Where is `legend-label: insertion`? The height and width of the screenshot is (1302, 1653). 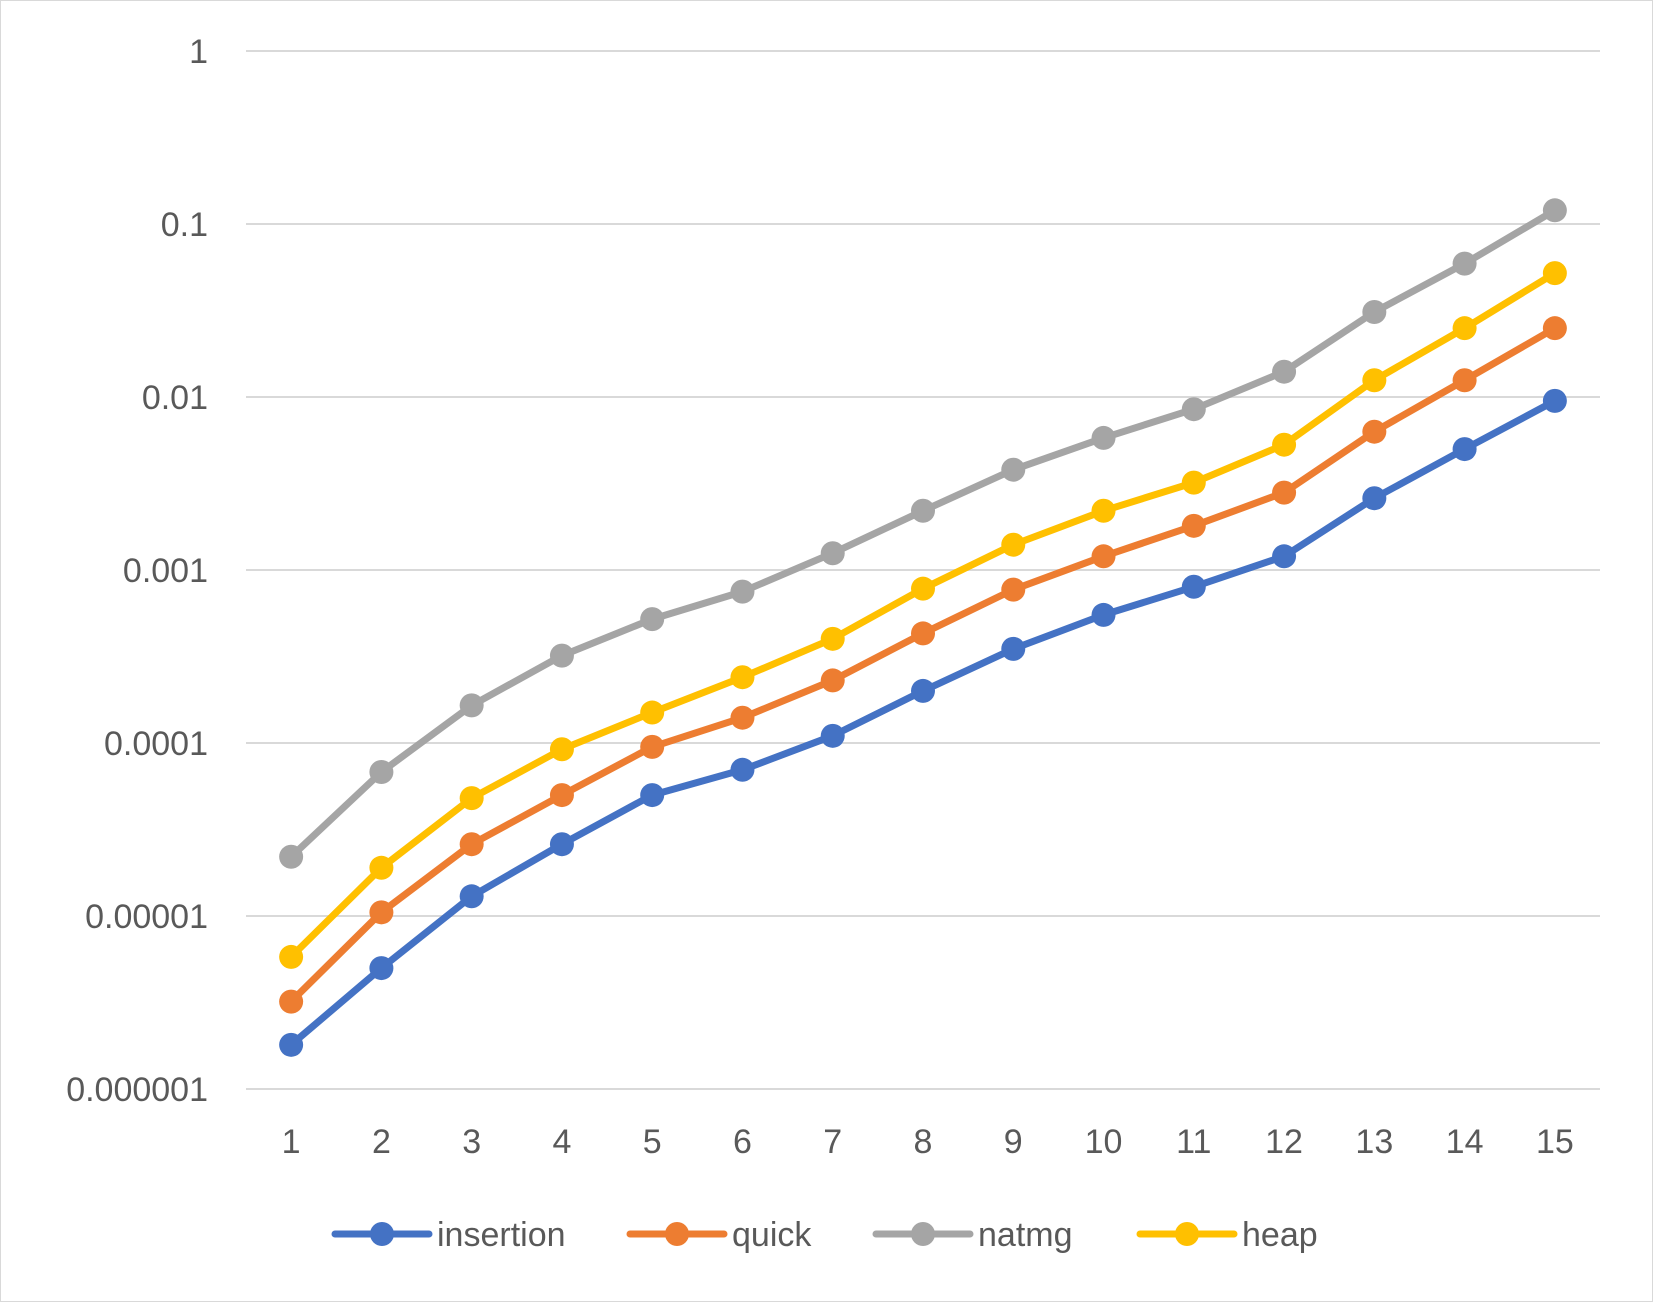
legend-label: insertion is located at coordinates (501, 1235).